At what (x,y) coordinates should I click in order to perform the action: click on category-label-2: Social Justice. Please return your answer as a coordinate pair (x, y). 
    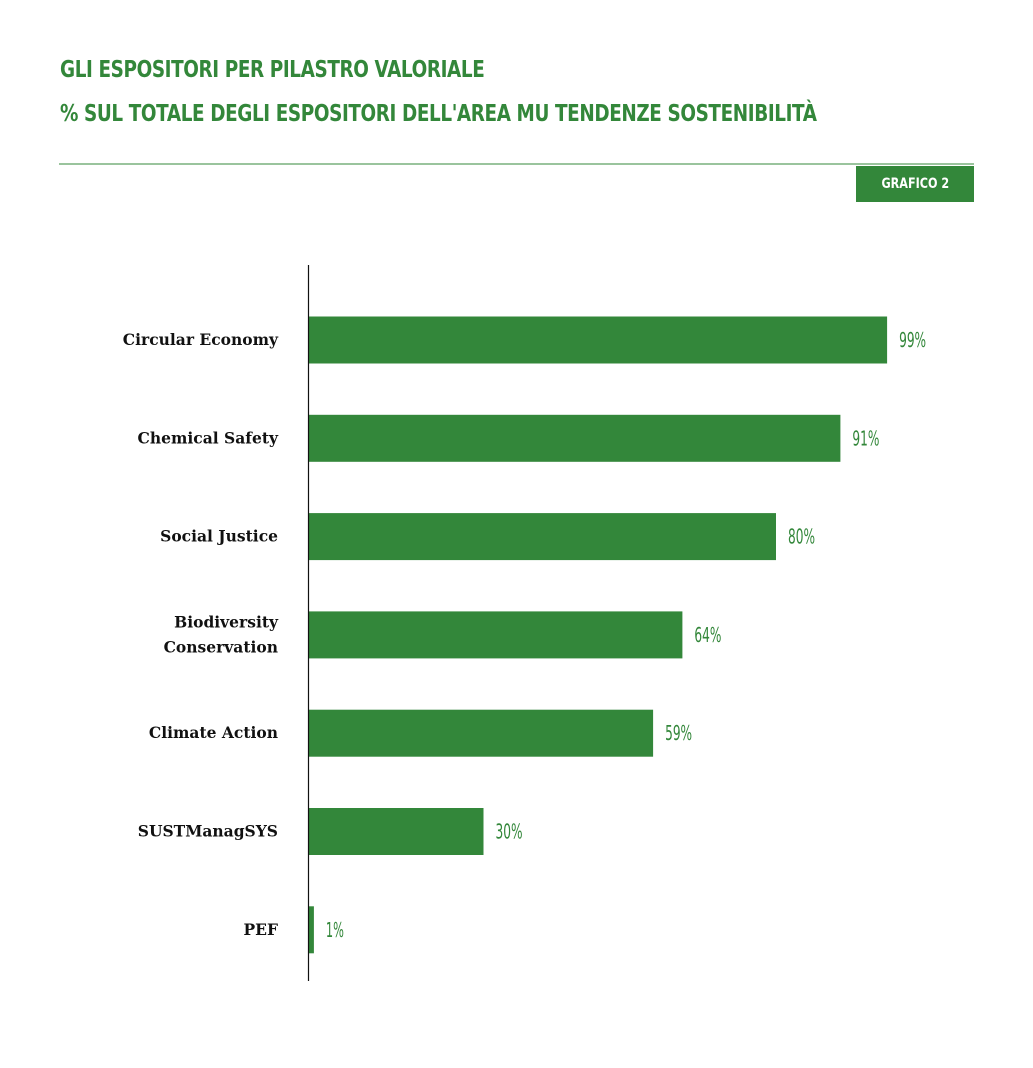
    Looking at the image, I should click on (219, 536).